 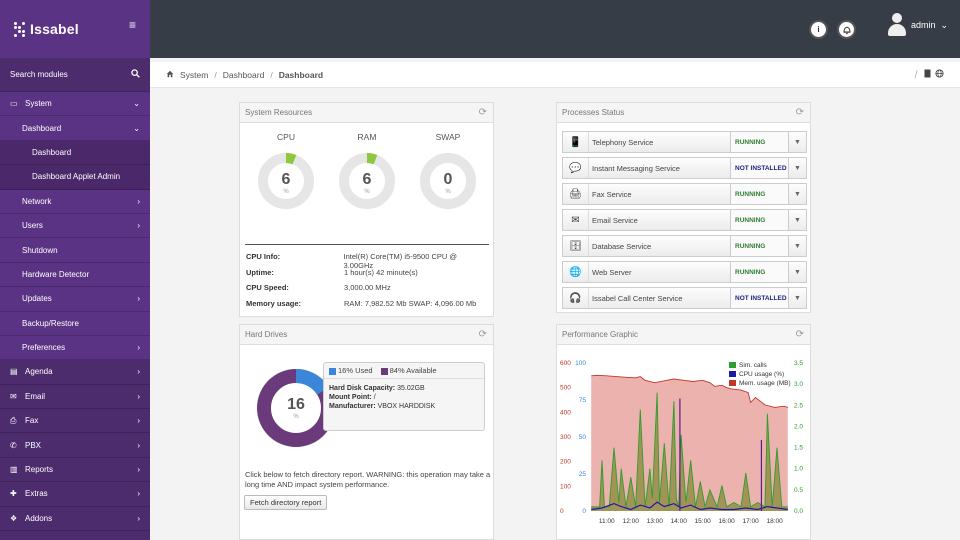 I want to click on sidebar-item-users: Users ›, so click(x=75, y=226).